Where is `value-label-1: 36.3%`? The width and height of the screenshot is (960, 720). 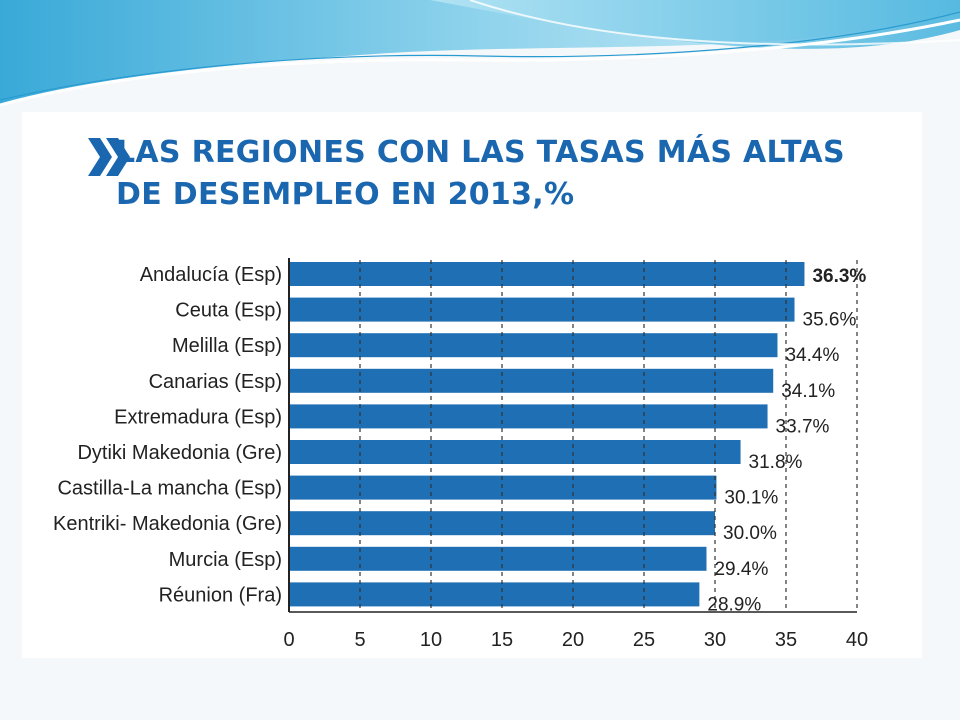
value-label-1: 36.3% is located at coordinates (839, 276).